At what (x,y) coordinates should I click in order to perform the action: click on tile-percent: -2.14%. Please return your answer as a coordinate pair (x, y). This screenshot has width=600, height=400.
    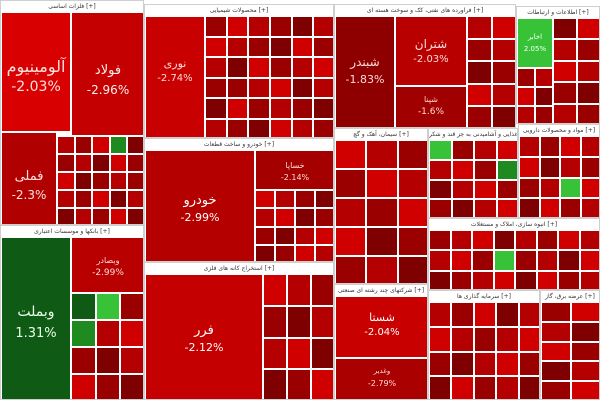
    Looking at the image, I should click on (295, 177).